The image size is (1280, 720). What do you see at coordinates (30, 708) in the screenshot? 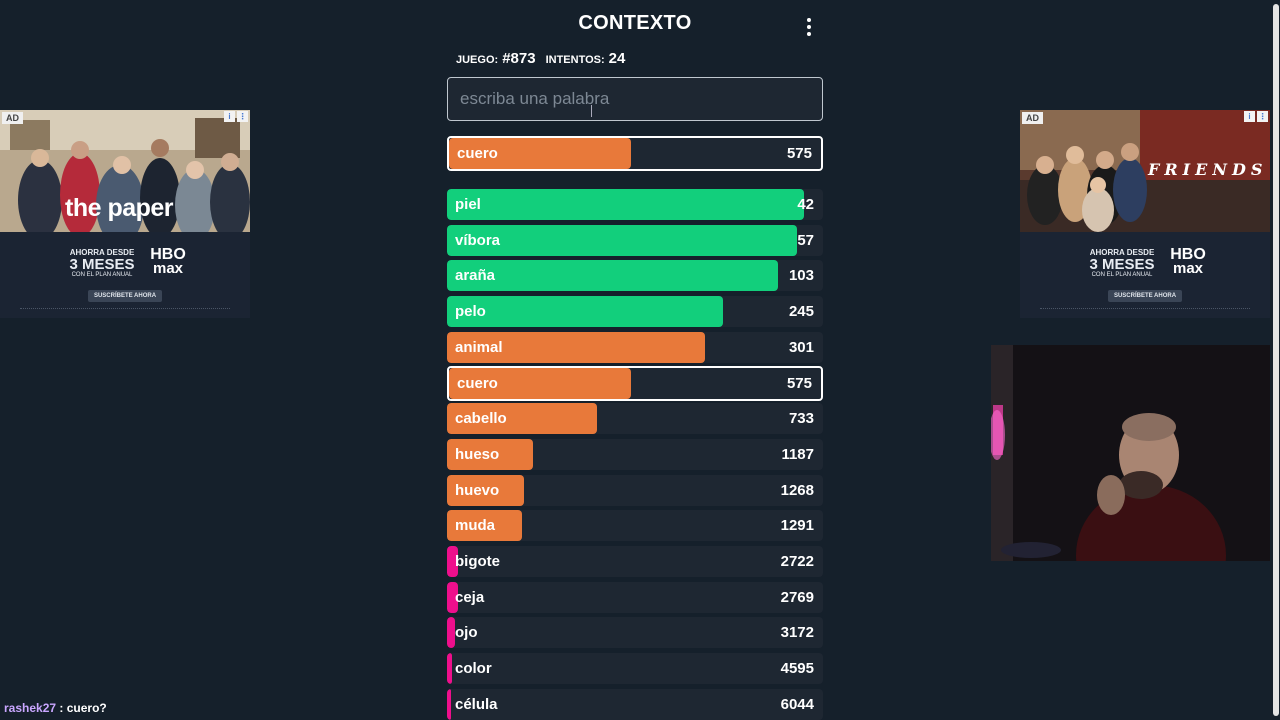
I see `chat-username: rashek27` at bounding box center [30, 708].